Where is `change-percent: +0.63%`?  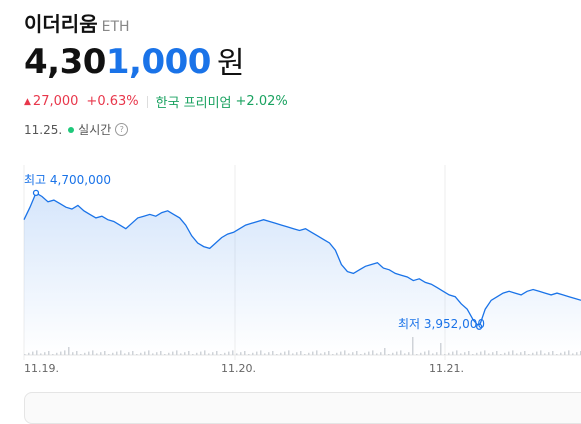 change-percent: +0.63% is located at coordinates (112, 101).